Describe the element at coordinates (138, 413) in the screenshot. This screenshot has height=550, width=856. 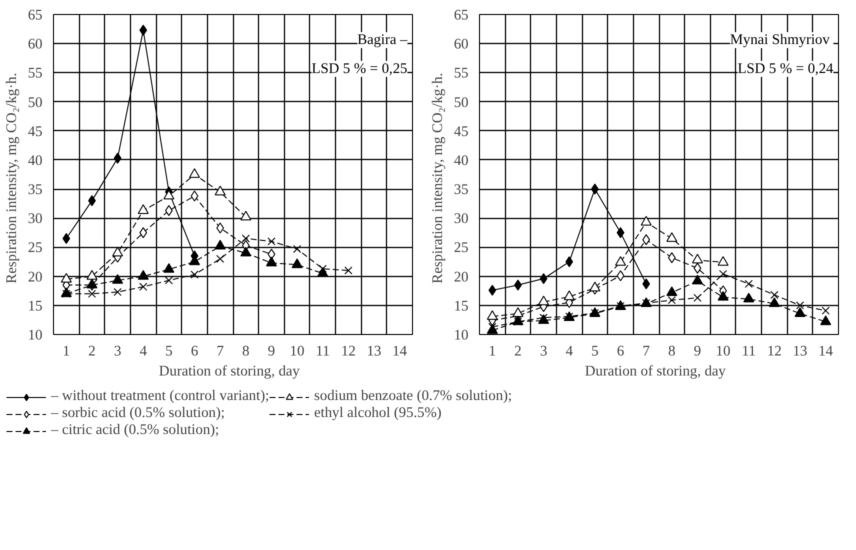
I see `legend-label: – sorbic acid (0.5% solution);` at that location.